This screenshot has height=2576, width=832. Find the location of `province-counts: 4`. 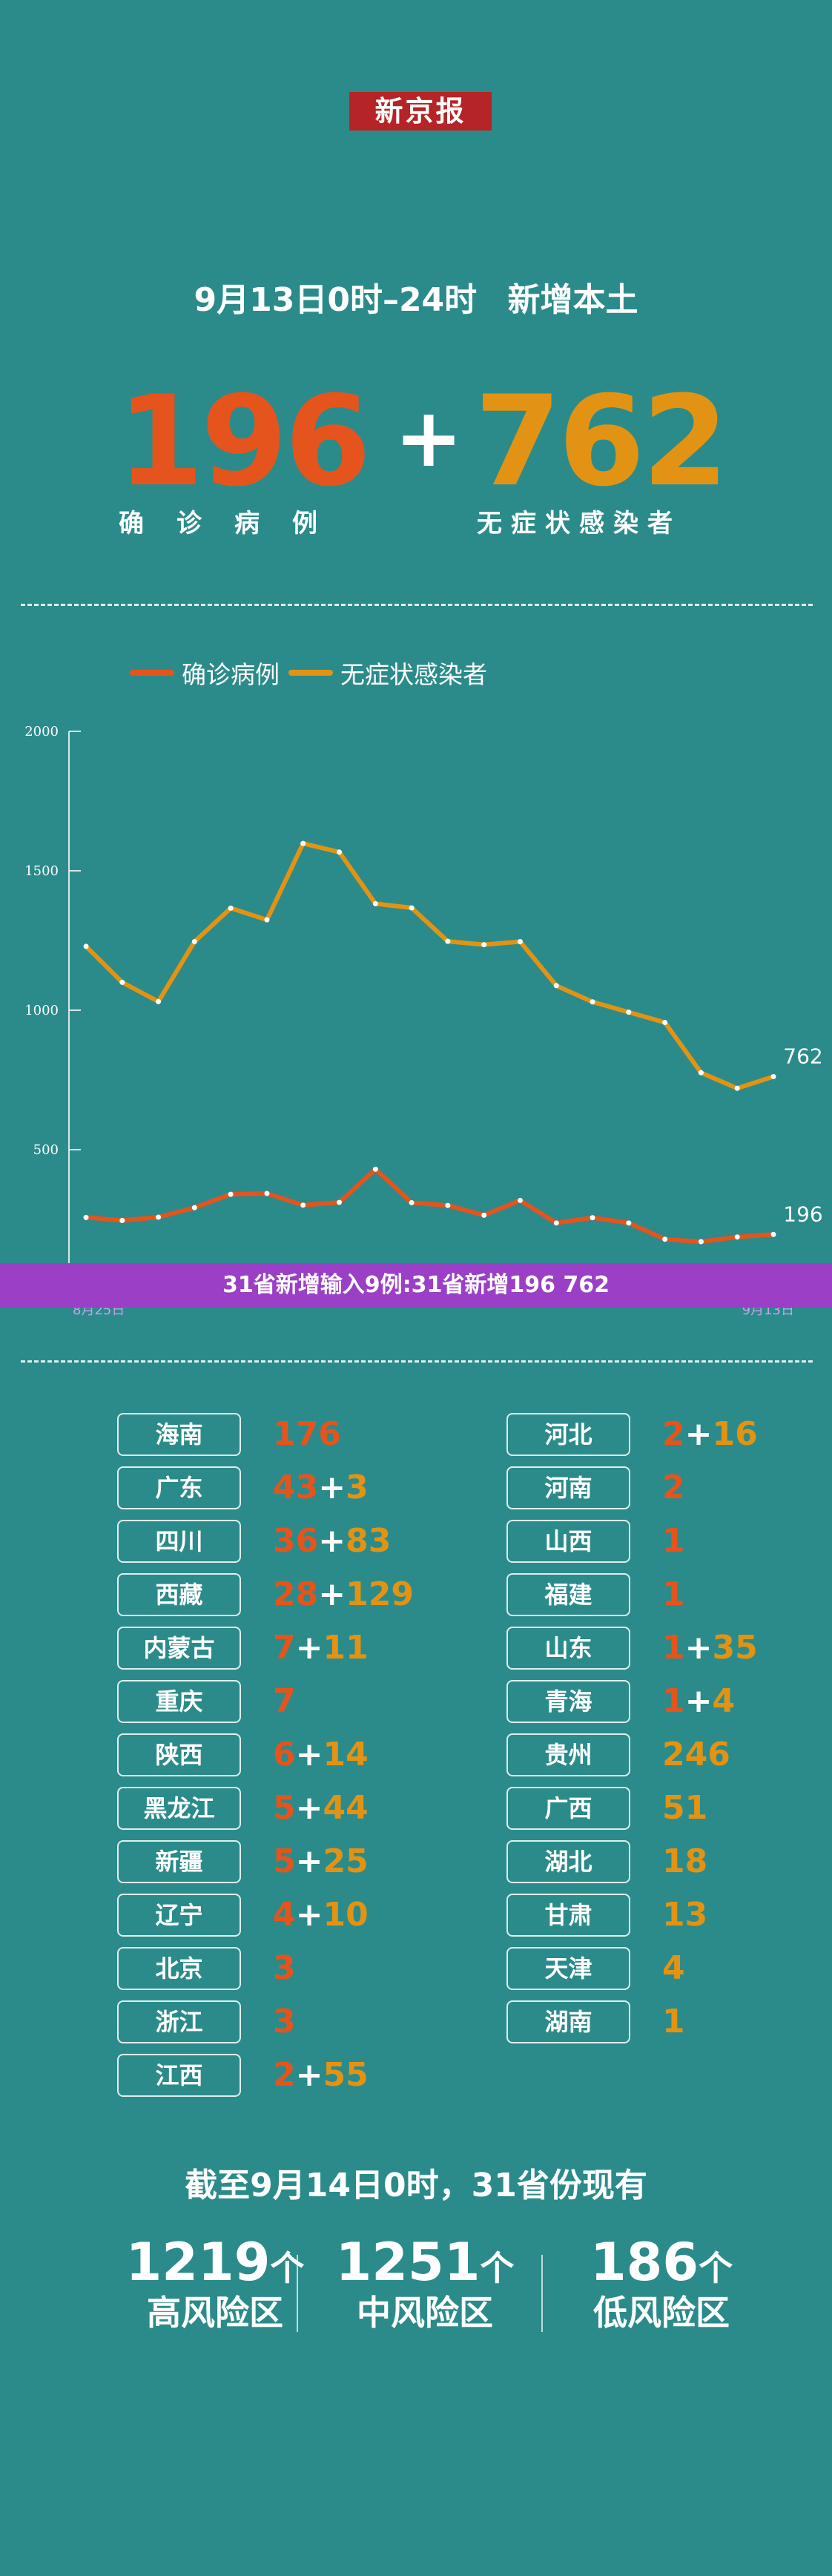

province-counts: 4 is located at coordinates (673, 1969).